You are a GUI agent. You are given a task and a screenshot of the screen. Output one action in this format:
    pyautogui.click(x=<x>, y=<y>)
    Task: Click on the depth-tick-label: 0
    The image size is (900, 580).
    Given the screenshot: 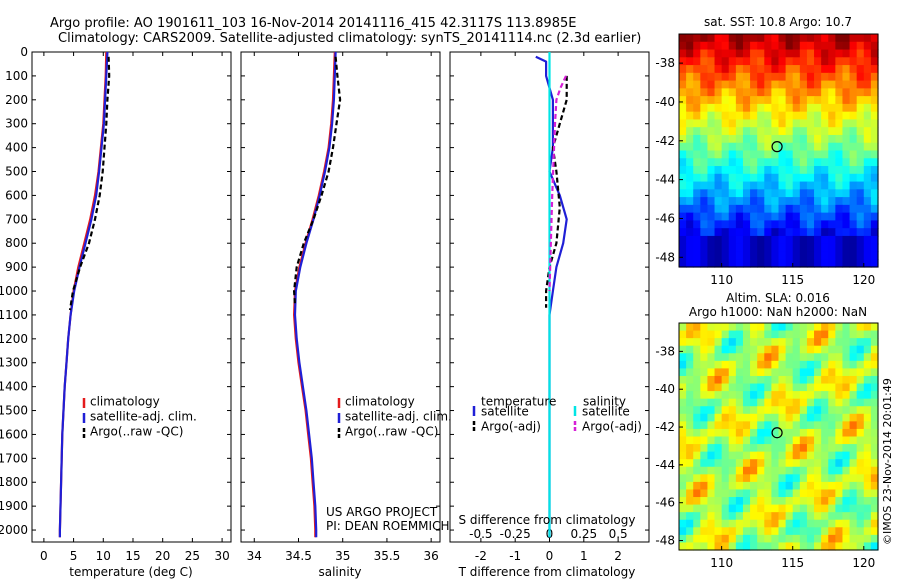 What is the action you would take?
    pyautogui.click(x=24, y=52)
    